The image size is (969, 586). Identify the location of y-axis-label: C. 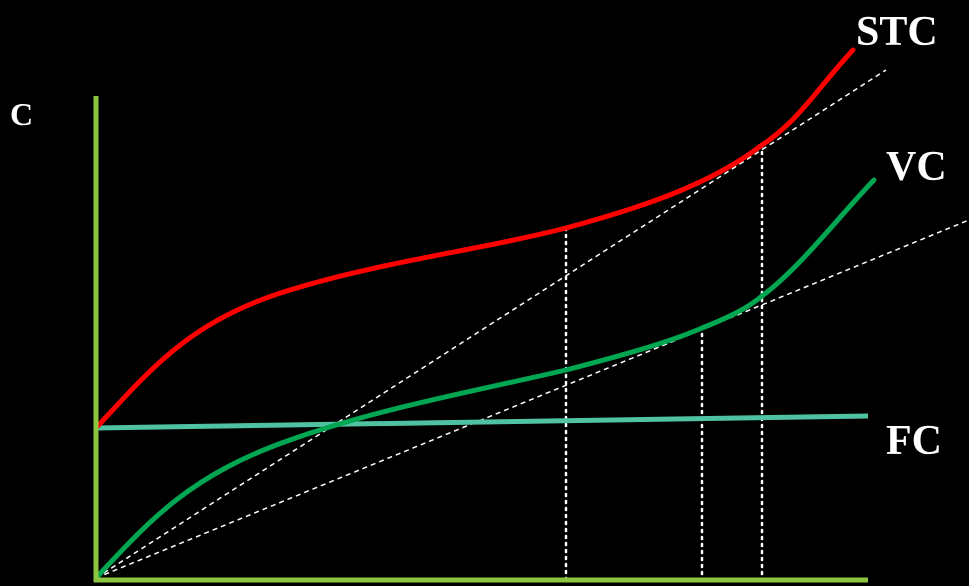
(21, 114).